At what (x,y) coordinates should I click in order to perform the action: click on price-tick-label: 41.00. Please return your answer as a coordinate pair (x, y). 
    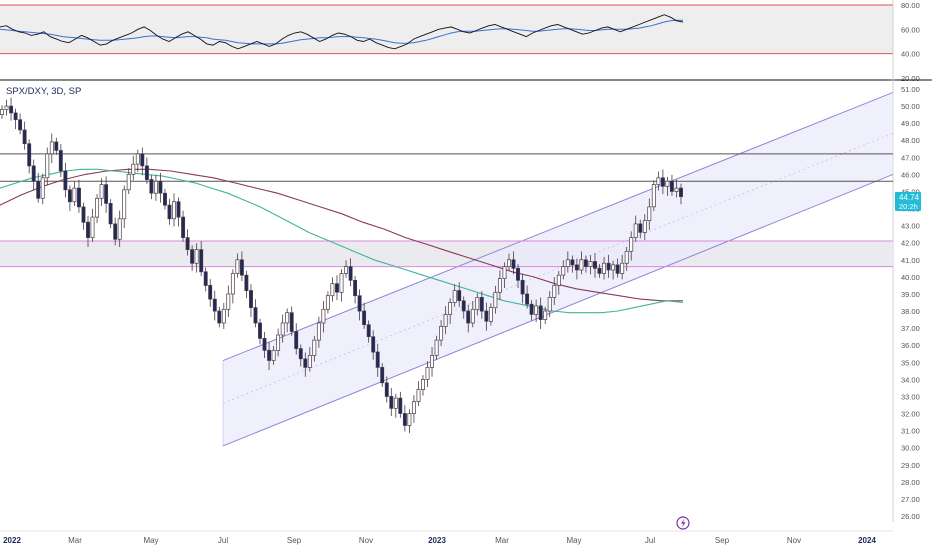
    Looking at the image, I should click on (910, 260).